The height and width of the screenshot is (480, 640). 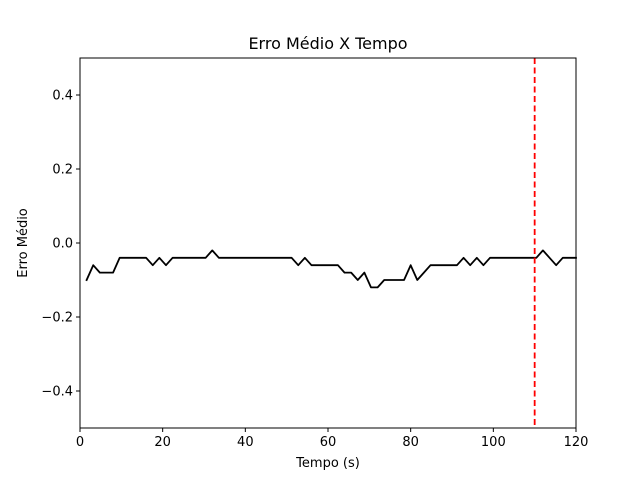 What do you see at coordinates (328, 442) in the screenshot?
I see `x-tick-label: 60` at bounding box center [328, 442].